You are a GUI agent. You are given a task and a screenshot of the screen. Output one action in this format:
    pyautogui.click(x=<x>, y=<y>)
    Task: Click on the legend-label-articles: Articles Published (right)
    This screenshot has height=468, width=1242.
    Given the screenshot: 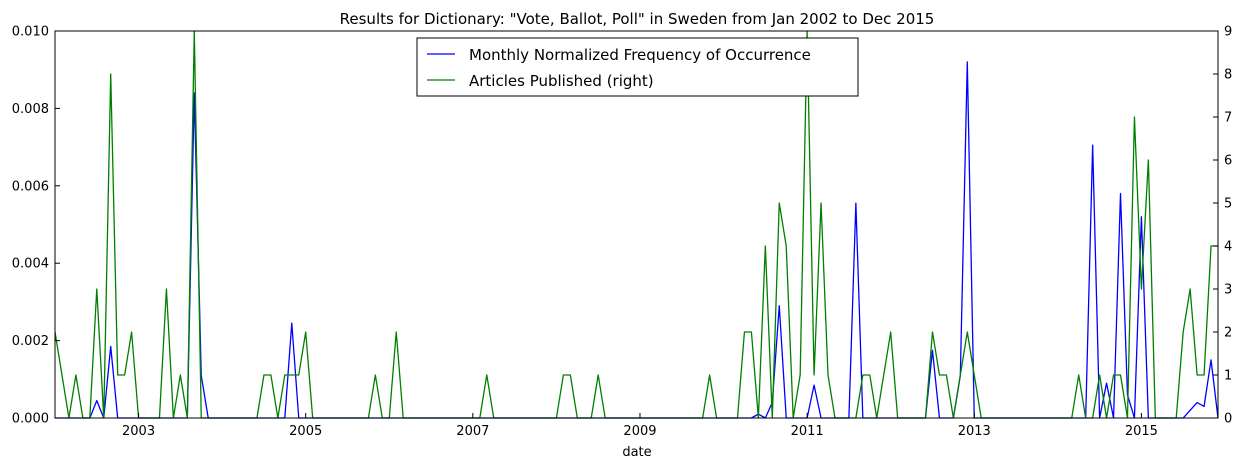 What is the action you would take?
    pyautogui.click(x=561, y=81)
    